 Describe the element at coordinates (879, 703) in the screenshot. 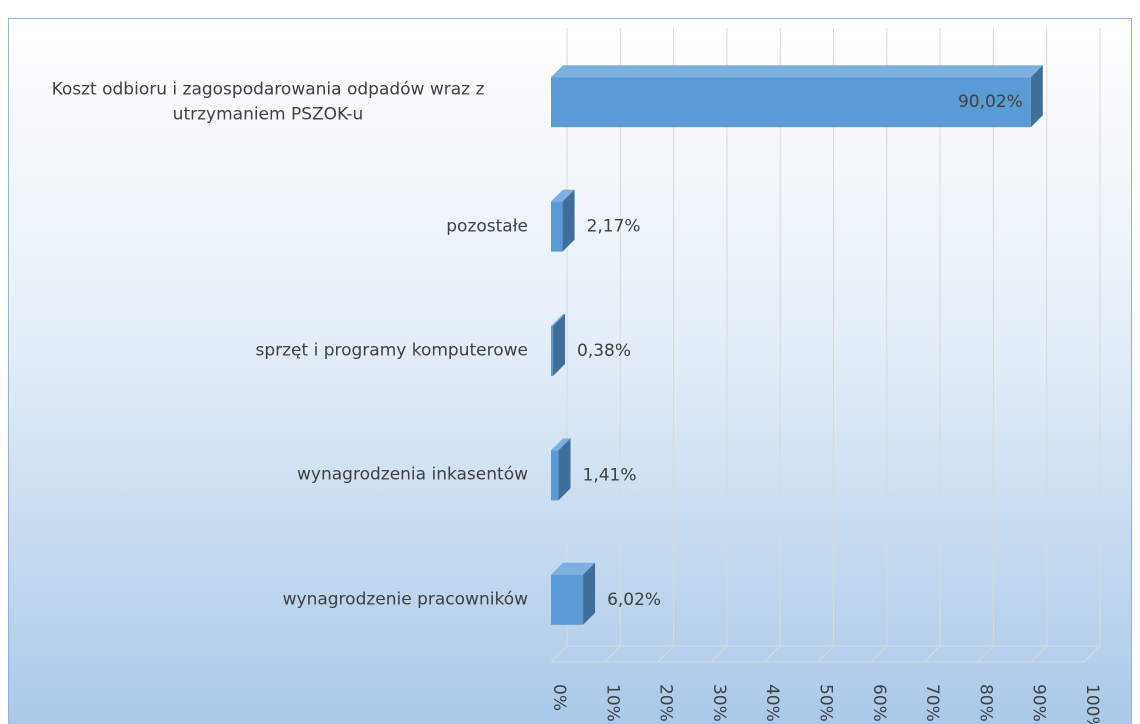

I see `x-tick-label: 60%` at that location.